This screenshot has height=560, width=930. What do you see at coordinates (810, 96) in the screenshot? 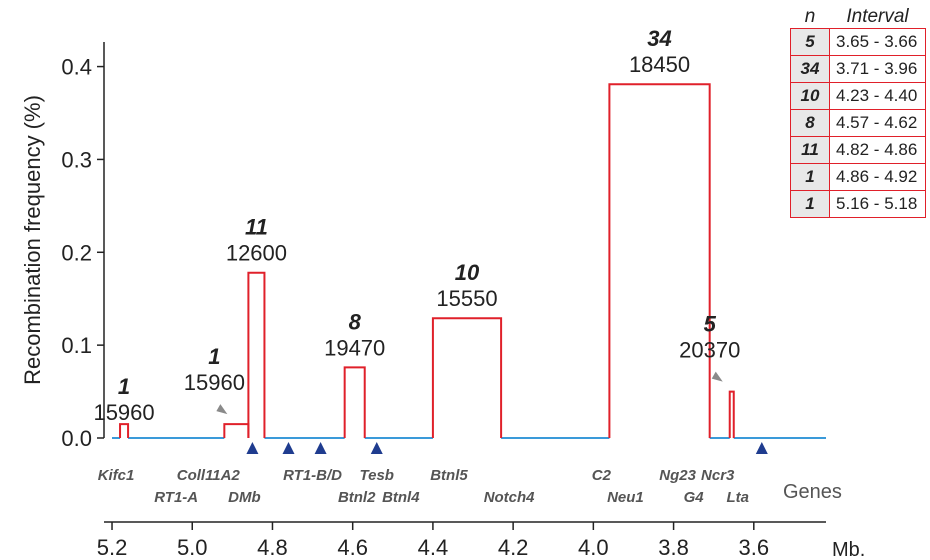
I see `table-cell-n: 10` at bounding box center [810, 96].